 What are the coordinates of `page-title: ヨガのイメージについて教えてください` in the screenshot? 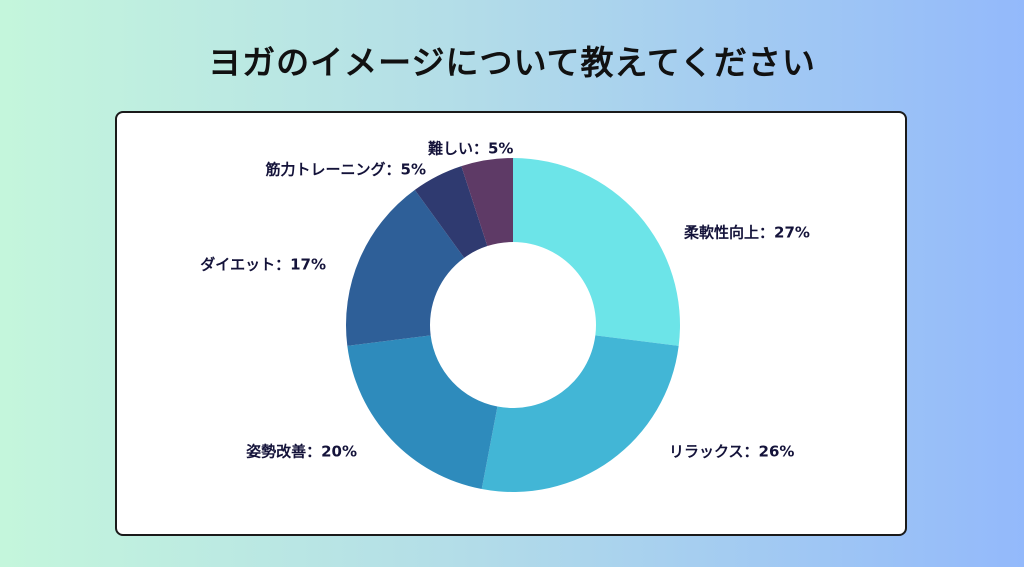 It's located at (512, 62).